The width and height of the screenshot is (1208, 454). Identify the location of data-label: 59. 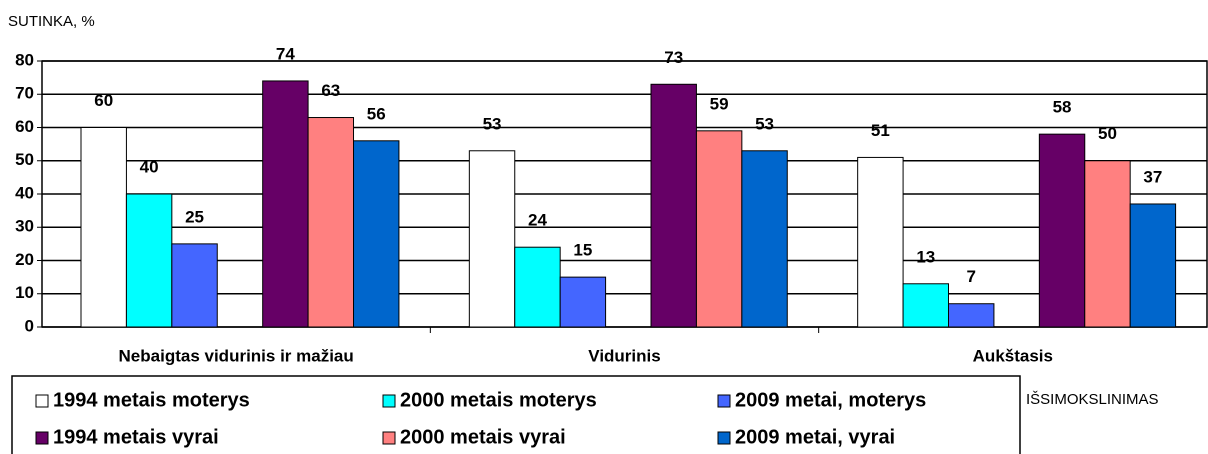
(719, 103).